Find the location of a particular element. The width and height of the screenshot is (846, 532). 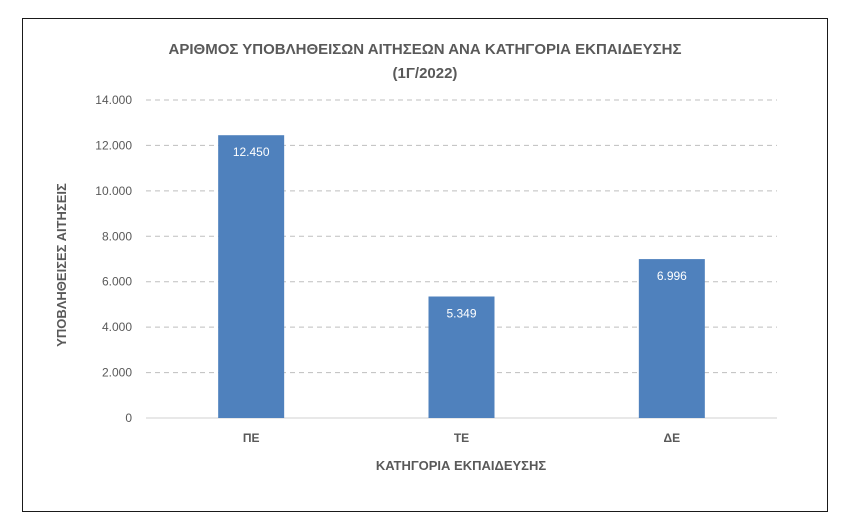

x-tick-label: ΤΕ is located at coordinates (461, 438).